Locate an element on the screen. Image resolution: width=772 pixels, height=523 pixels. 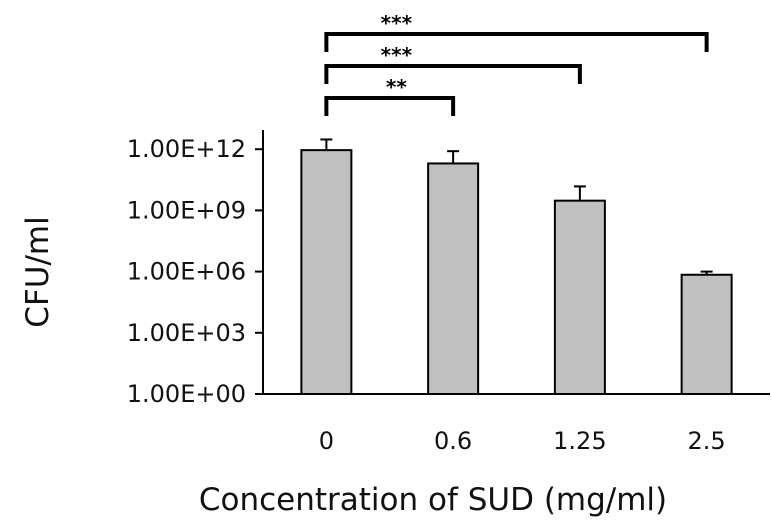
significance-label: ** is located at coordinates (396, 87).